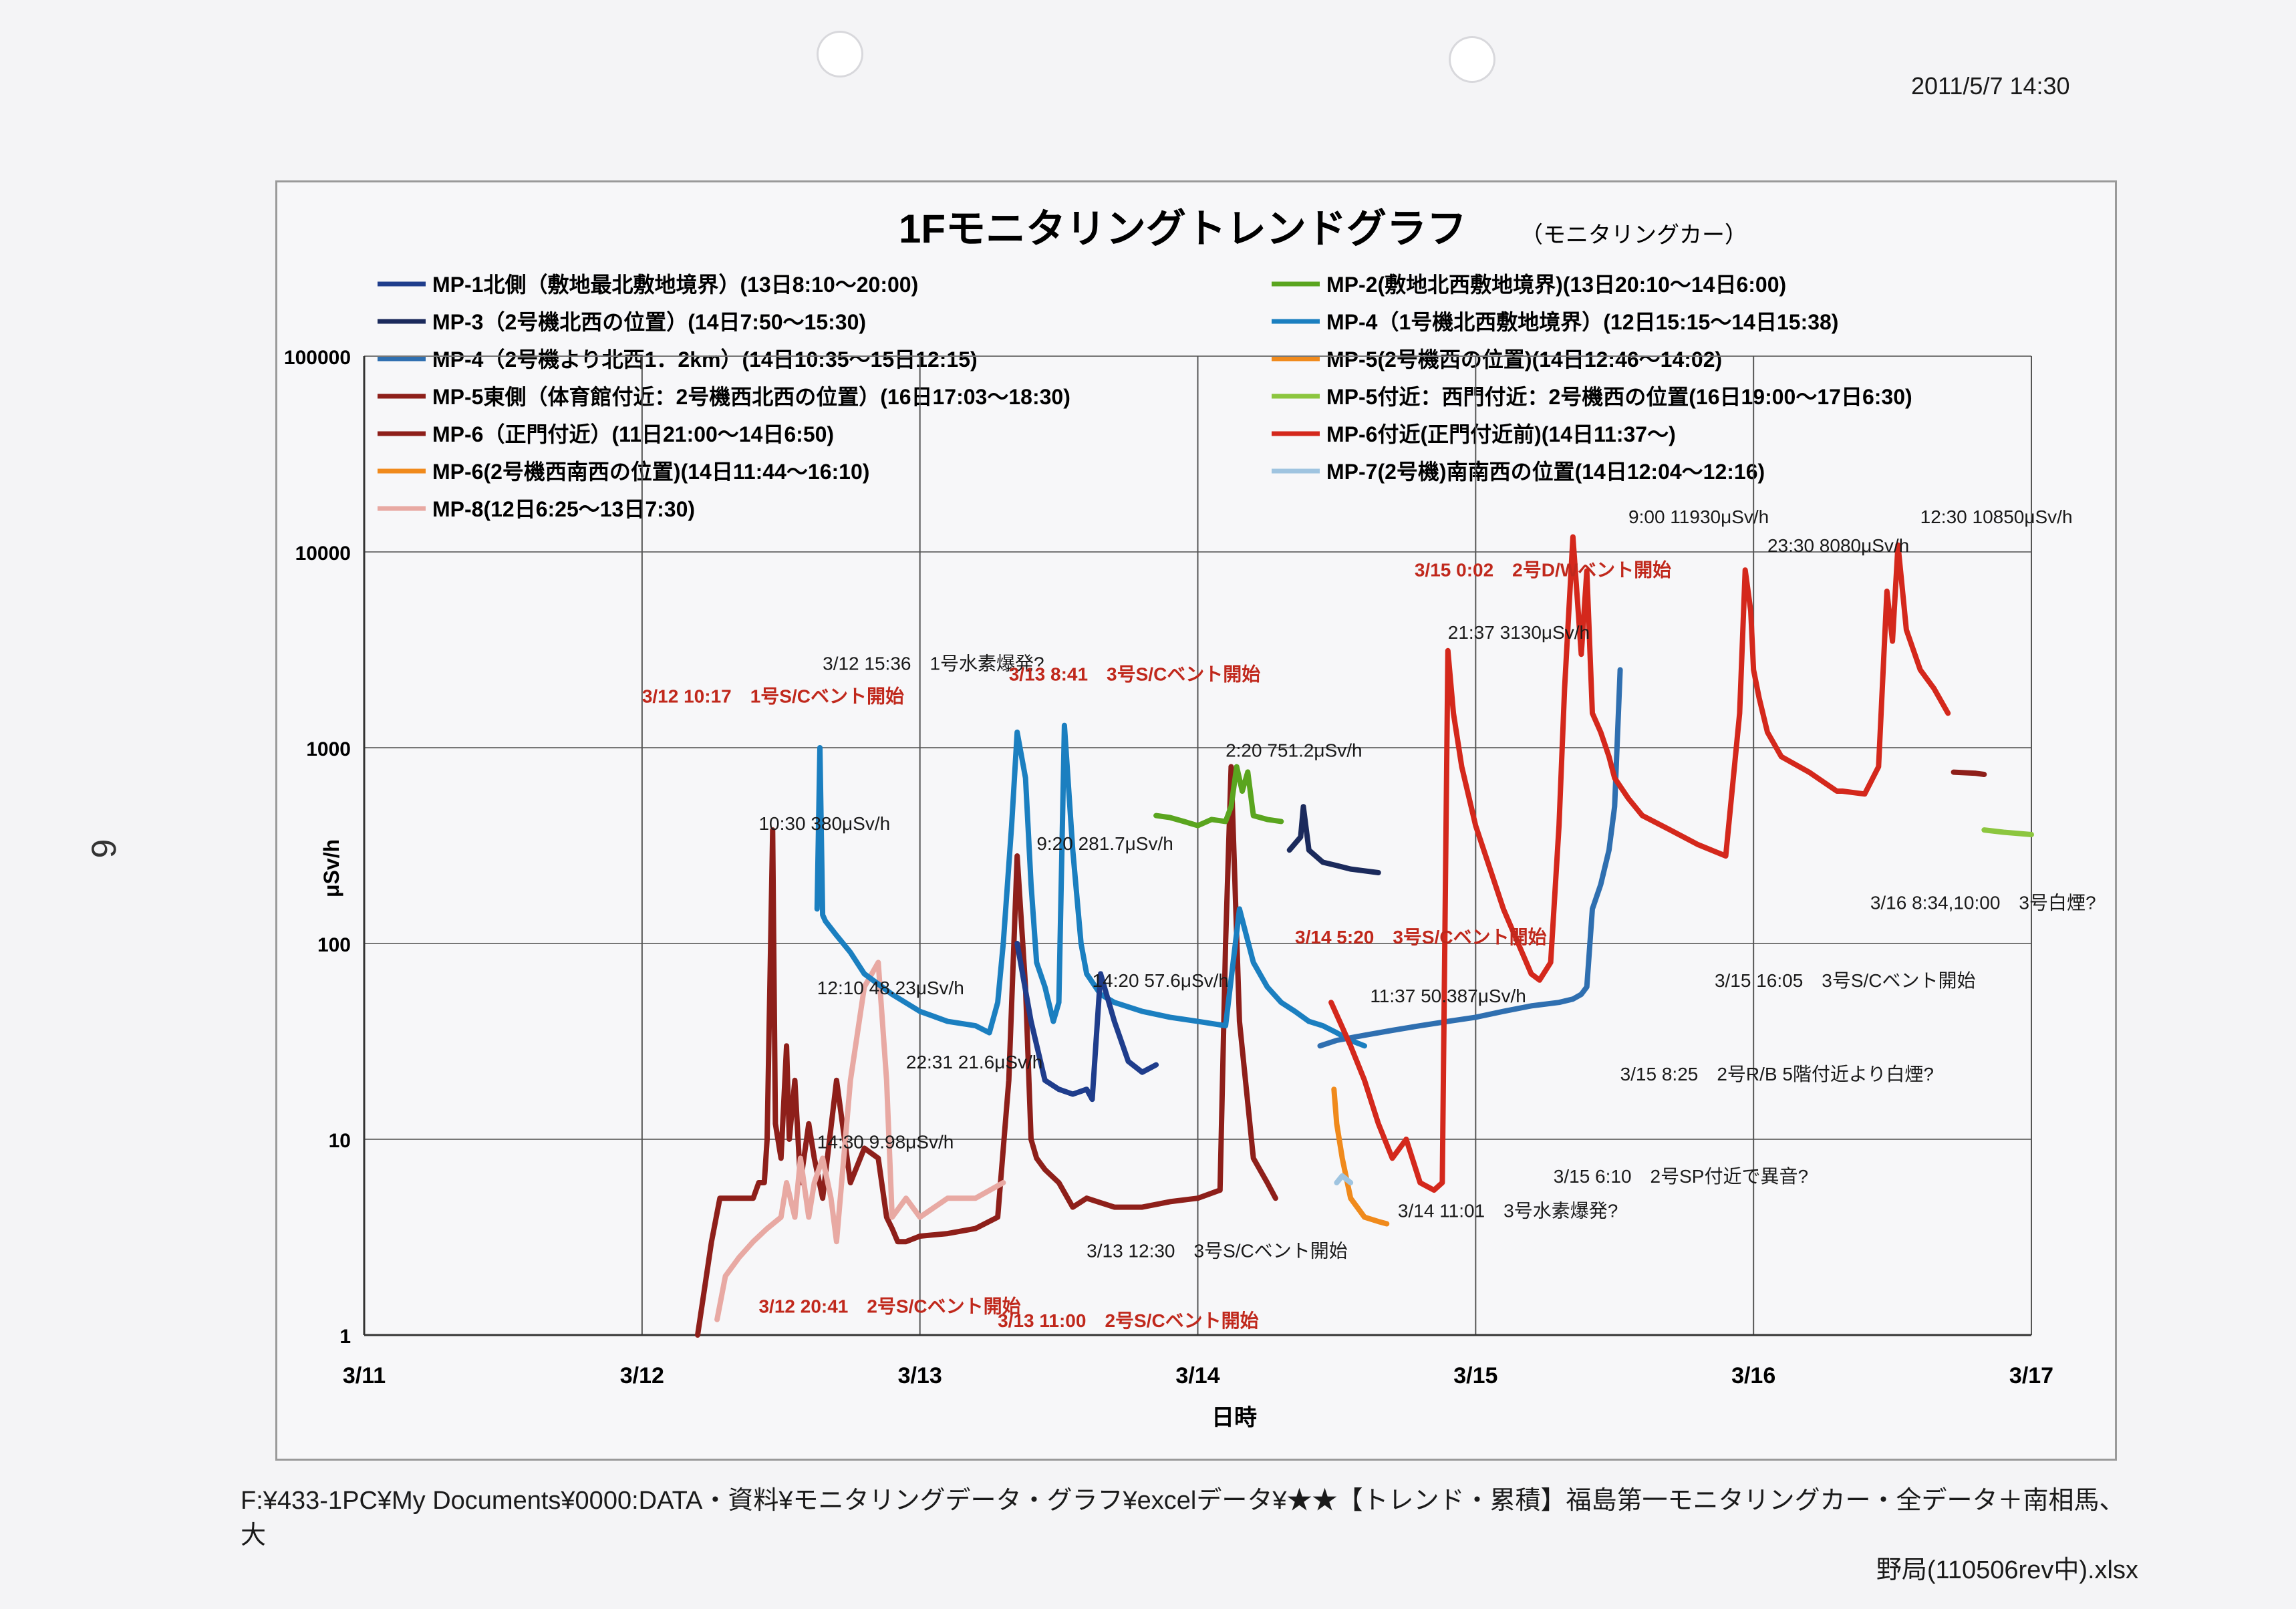 The height and width of the screenshot is (1609, 2296). Describe the element at coordinates (889, 1306) in the screenshot. I see `annotation-label: 3/12 20:41 2号S/Cベント開始` at that location.